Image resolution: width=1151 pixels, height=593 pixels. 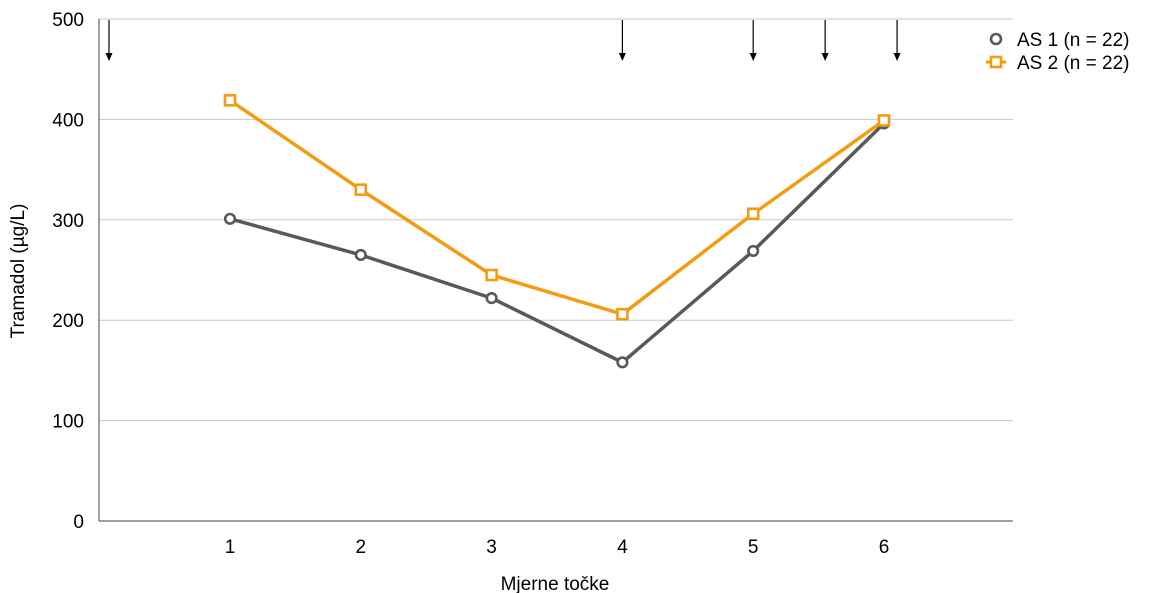 I want to click on y-tick-label: 0, so click(x=78, y=522).